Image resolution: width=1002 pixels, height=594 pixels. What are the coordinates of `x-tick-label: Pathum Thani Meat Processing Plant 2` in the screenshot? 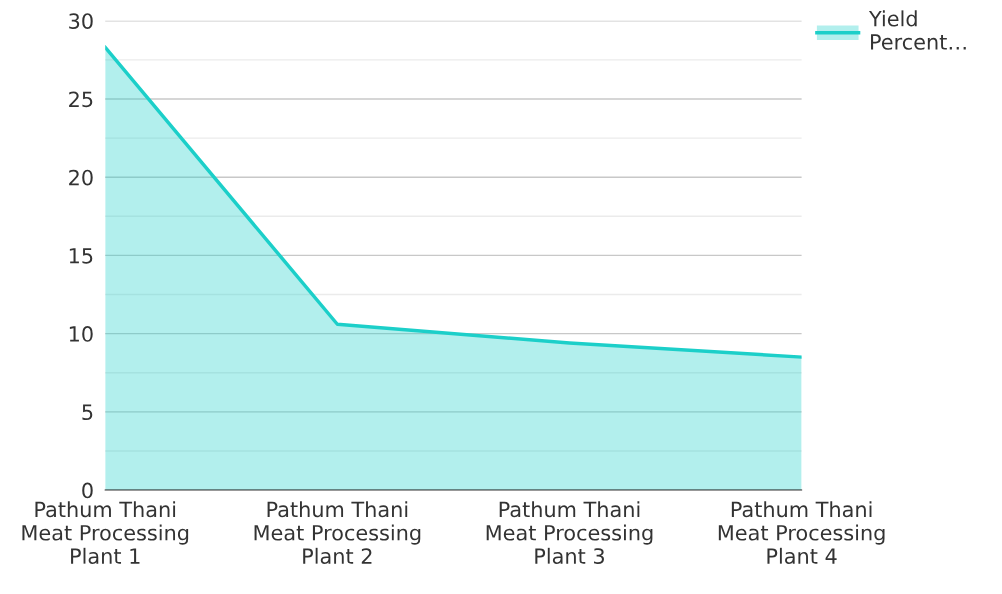 It's located at (337, 532).